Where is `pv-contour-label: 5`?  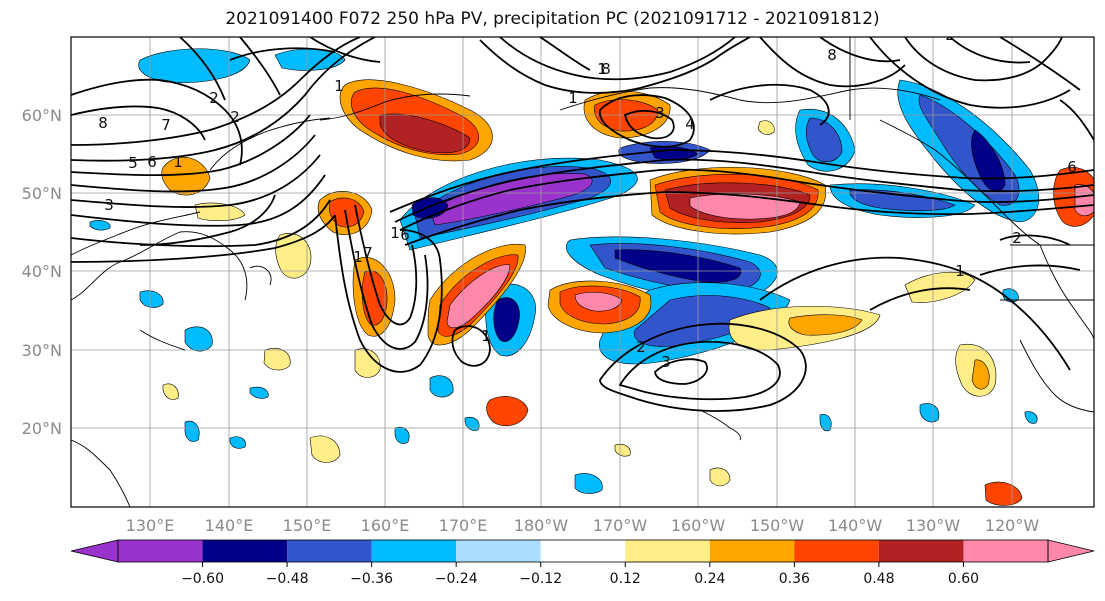 pv-contour-label: 5 is located at coordinates (133, 163).